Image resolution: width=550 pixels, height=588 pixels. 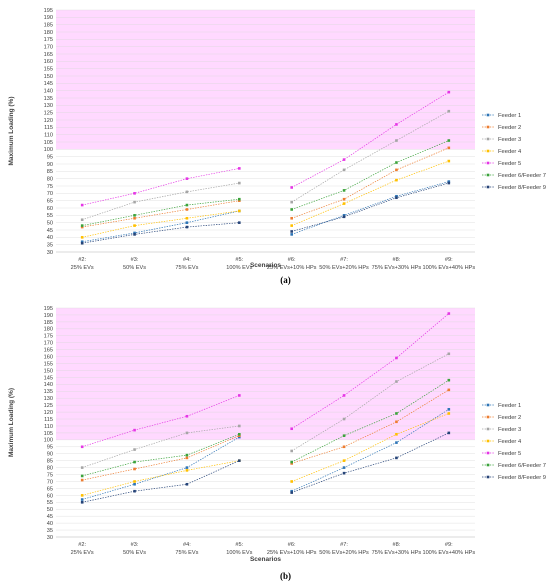 What do you see at coordinates (292, 553) in the screenshot?
I see `x-tick-label: 25% EVs+10% HPs` at bounding box center [292, 553].